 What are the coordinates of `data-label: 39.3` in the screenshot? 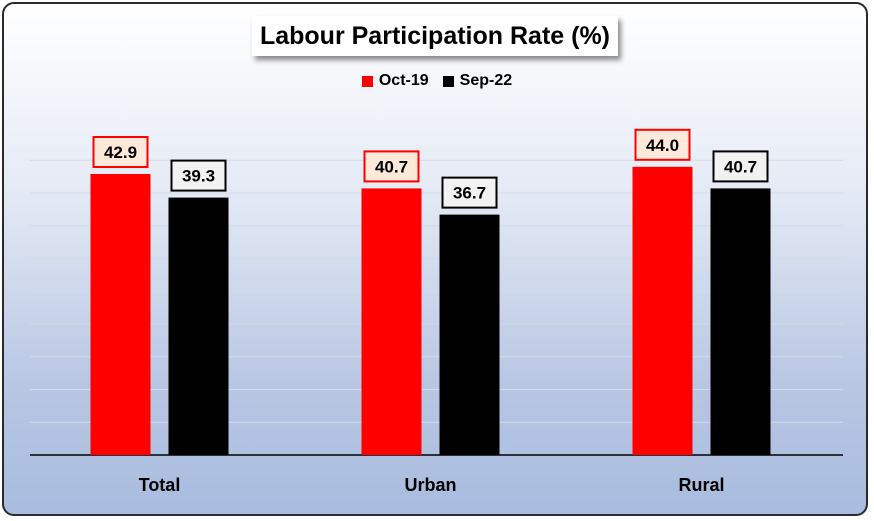 It's located at (198, 176).